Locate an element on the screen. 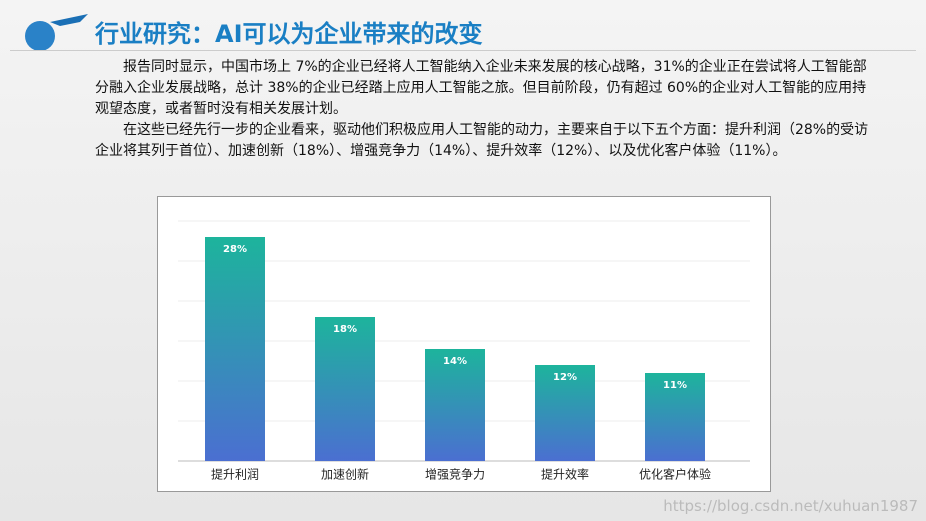 Image resolution: width=926 pixels, height=521 pixels. x-tick-label: 提升效率 is located at coordinates (565, 474).